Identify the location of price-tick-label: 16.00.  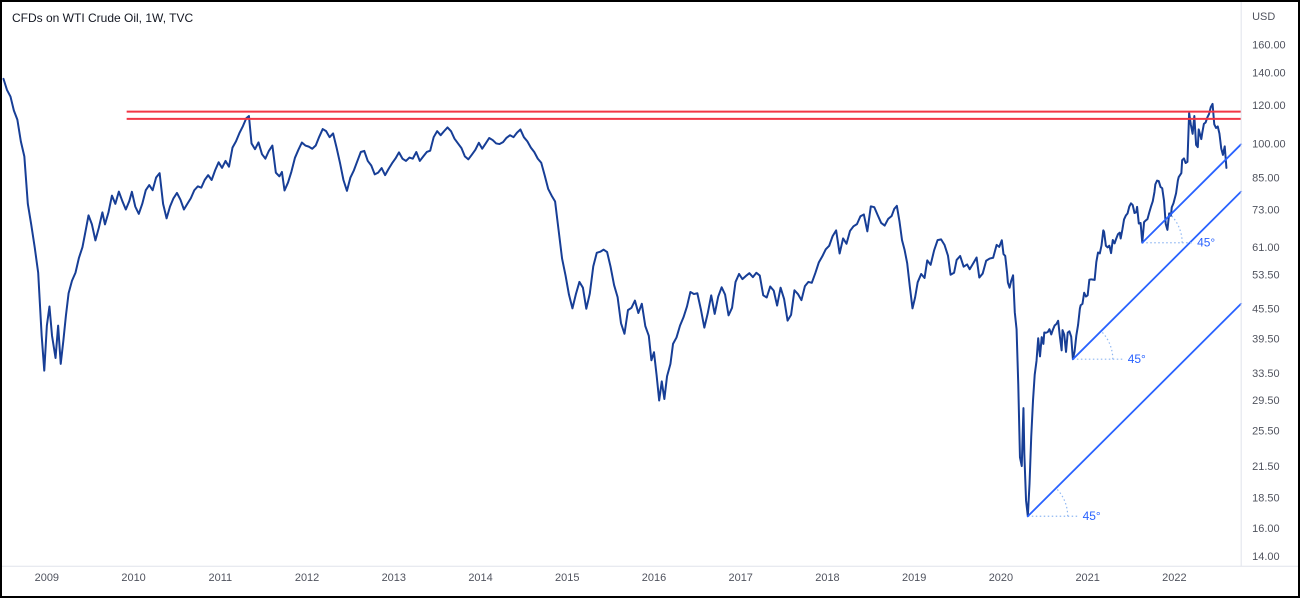
(1265, 529).